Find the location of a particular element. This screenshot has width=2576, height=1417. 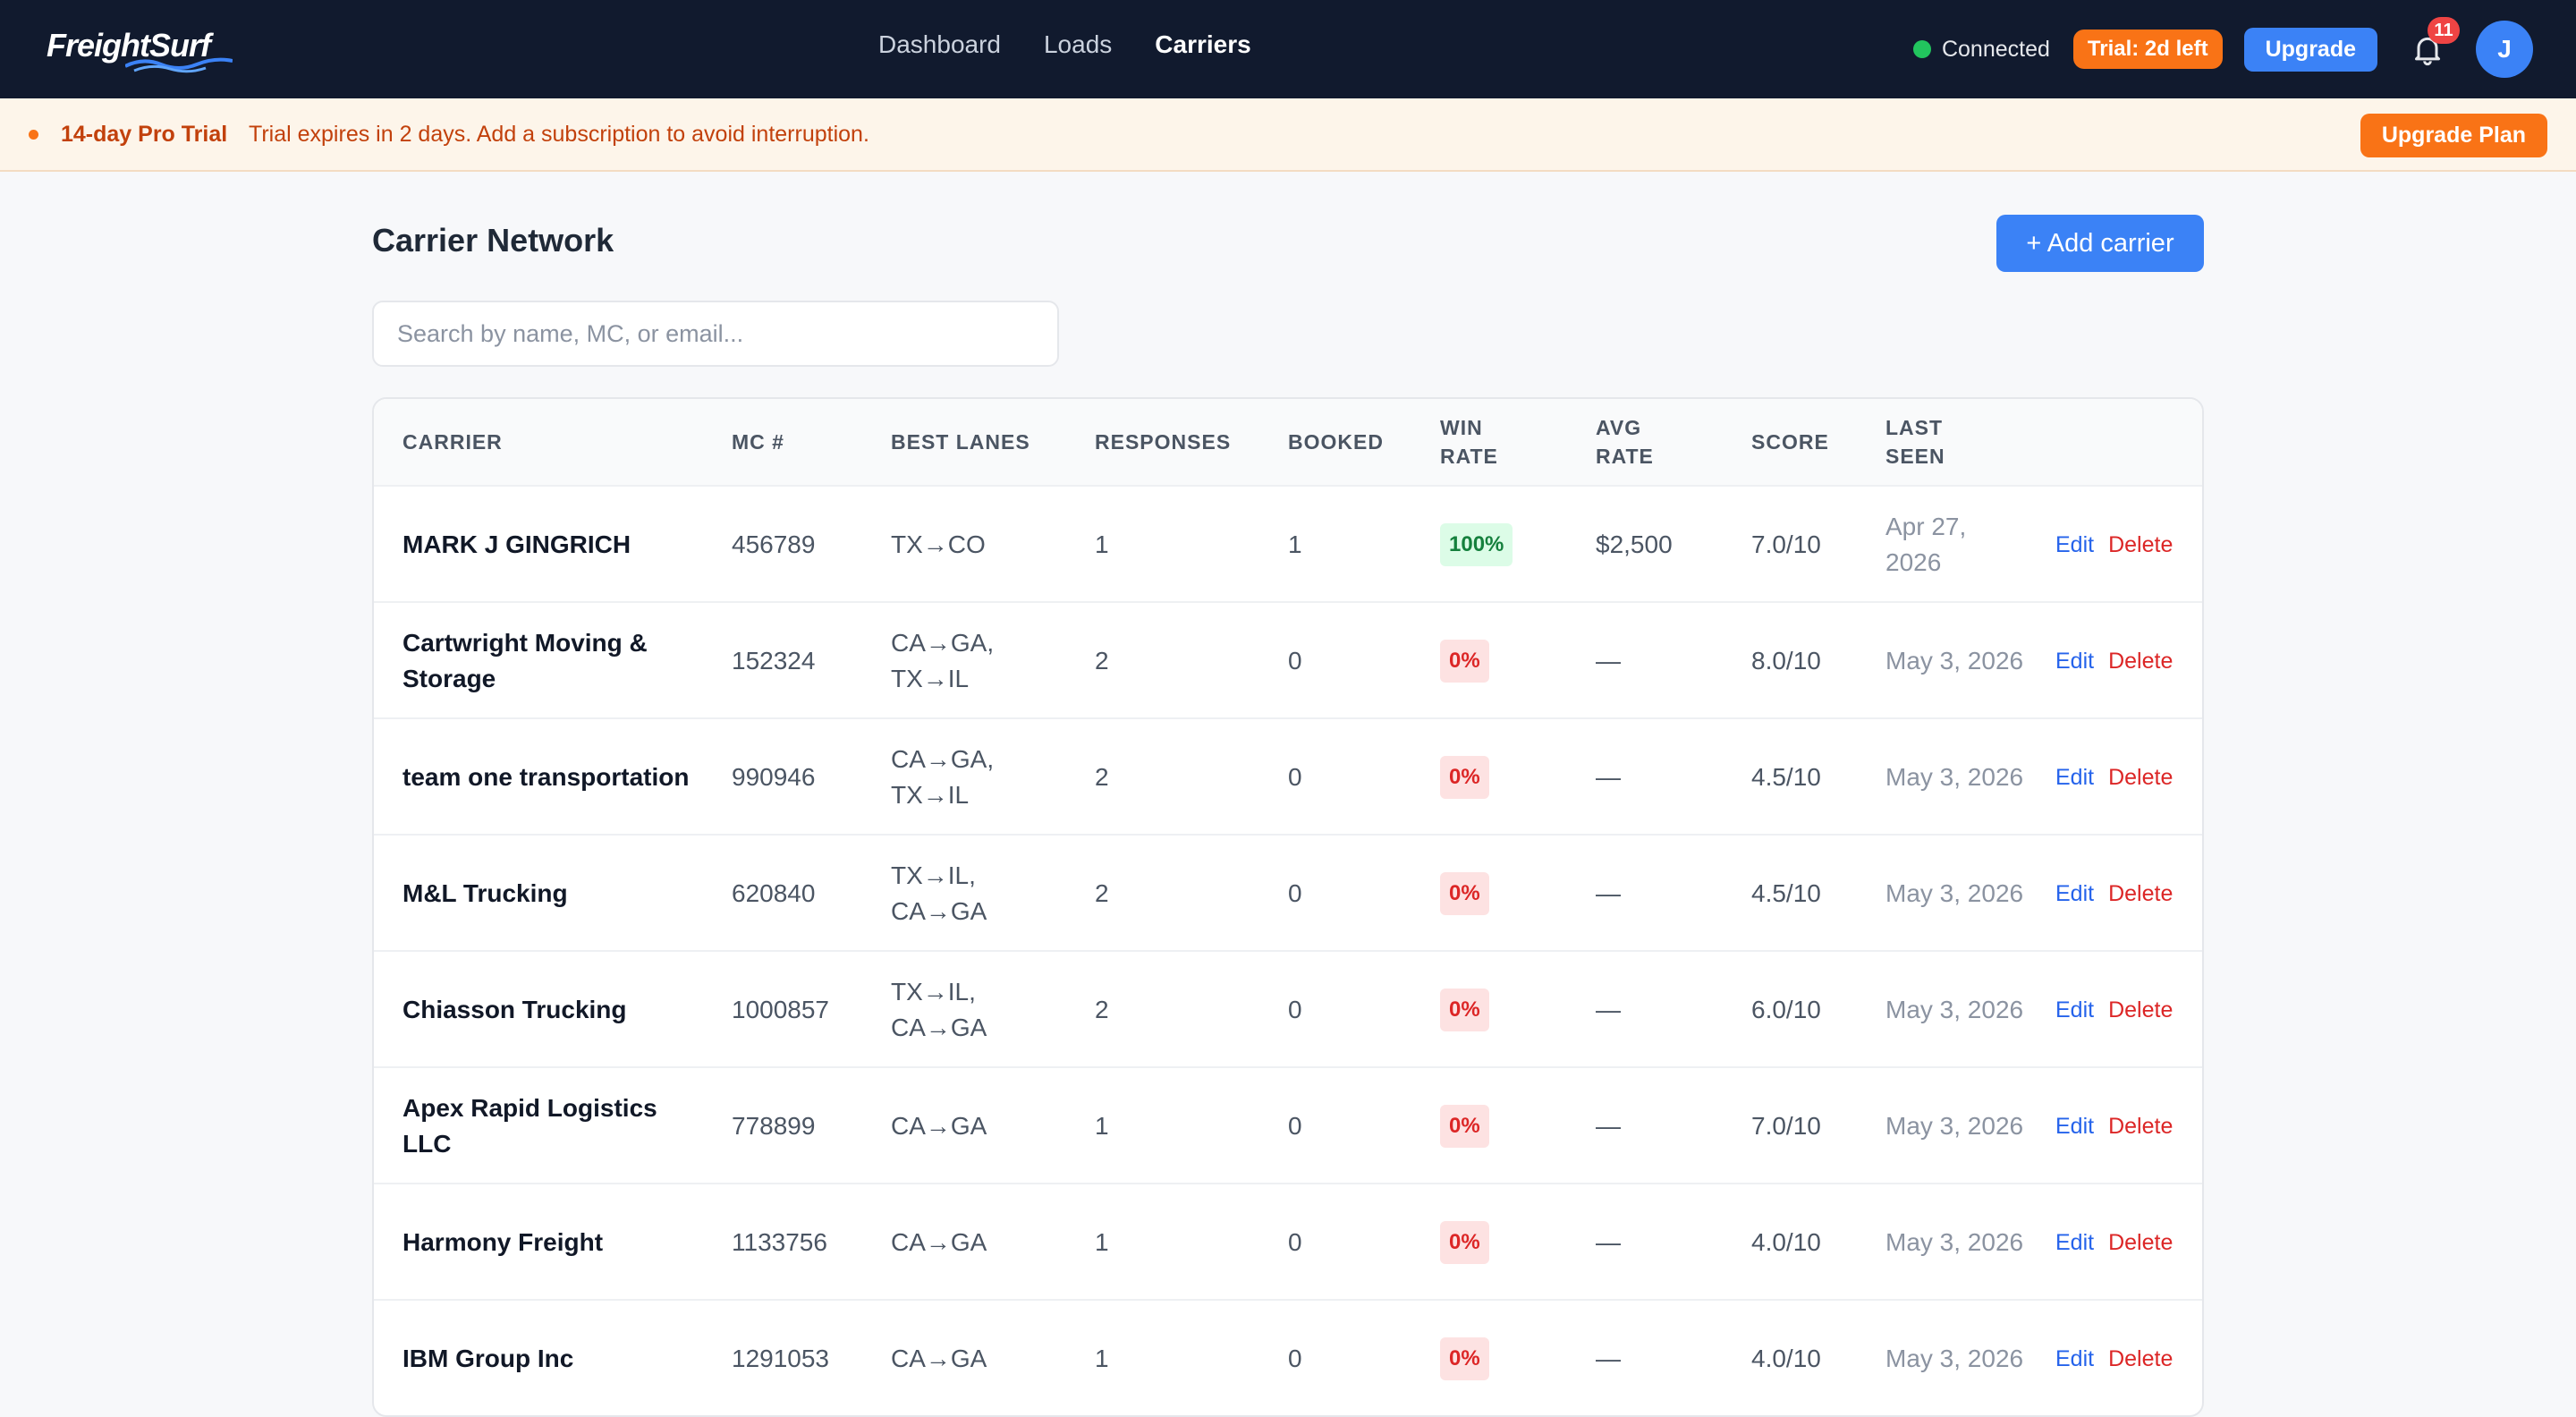

header-responses: RESPONSES is located at coordinates (1163, 442).